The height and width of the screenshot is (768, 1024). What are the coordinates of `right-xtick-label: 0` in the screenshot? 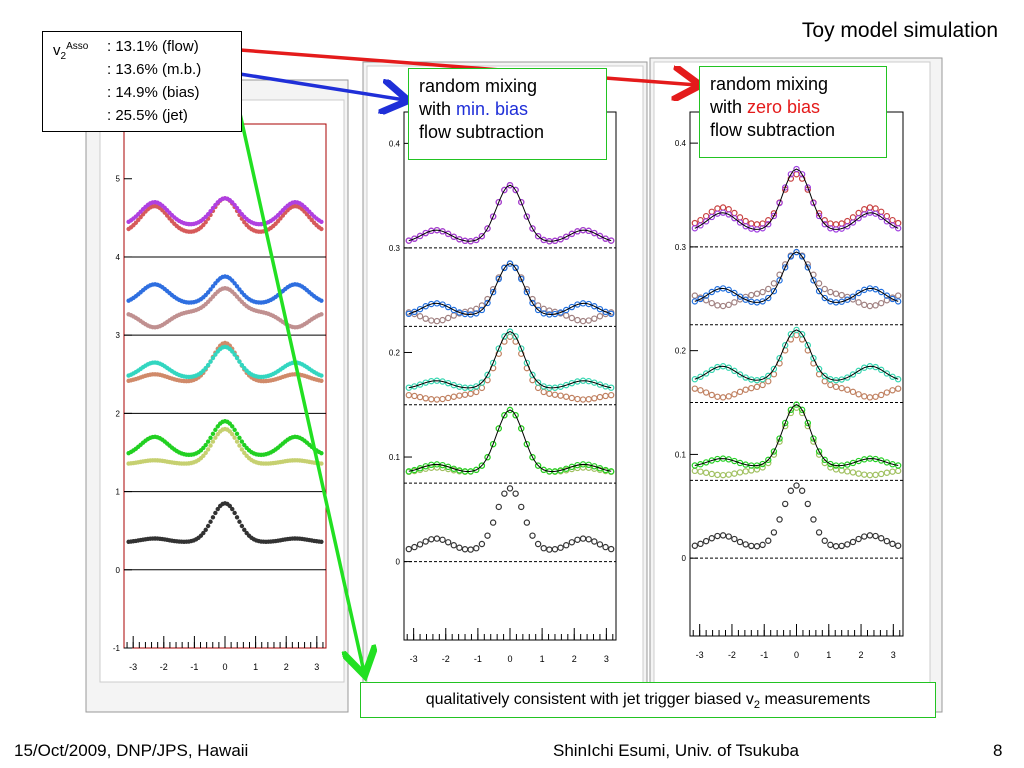 It's located at (796, 655).